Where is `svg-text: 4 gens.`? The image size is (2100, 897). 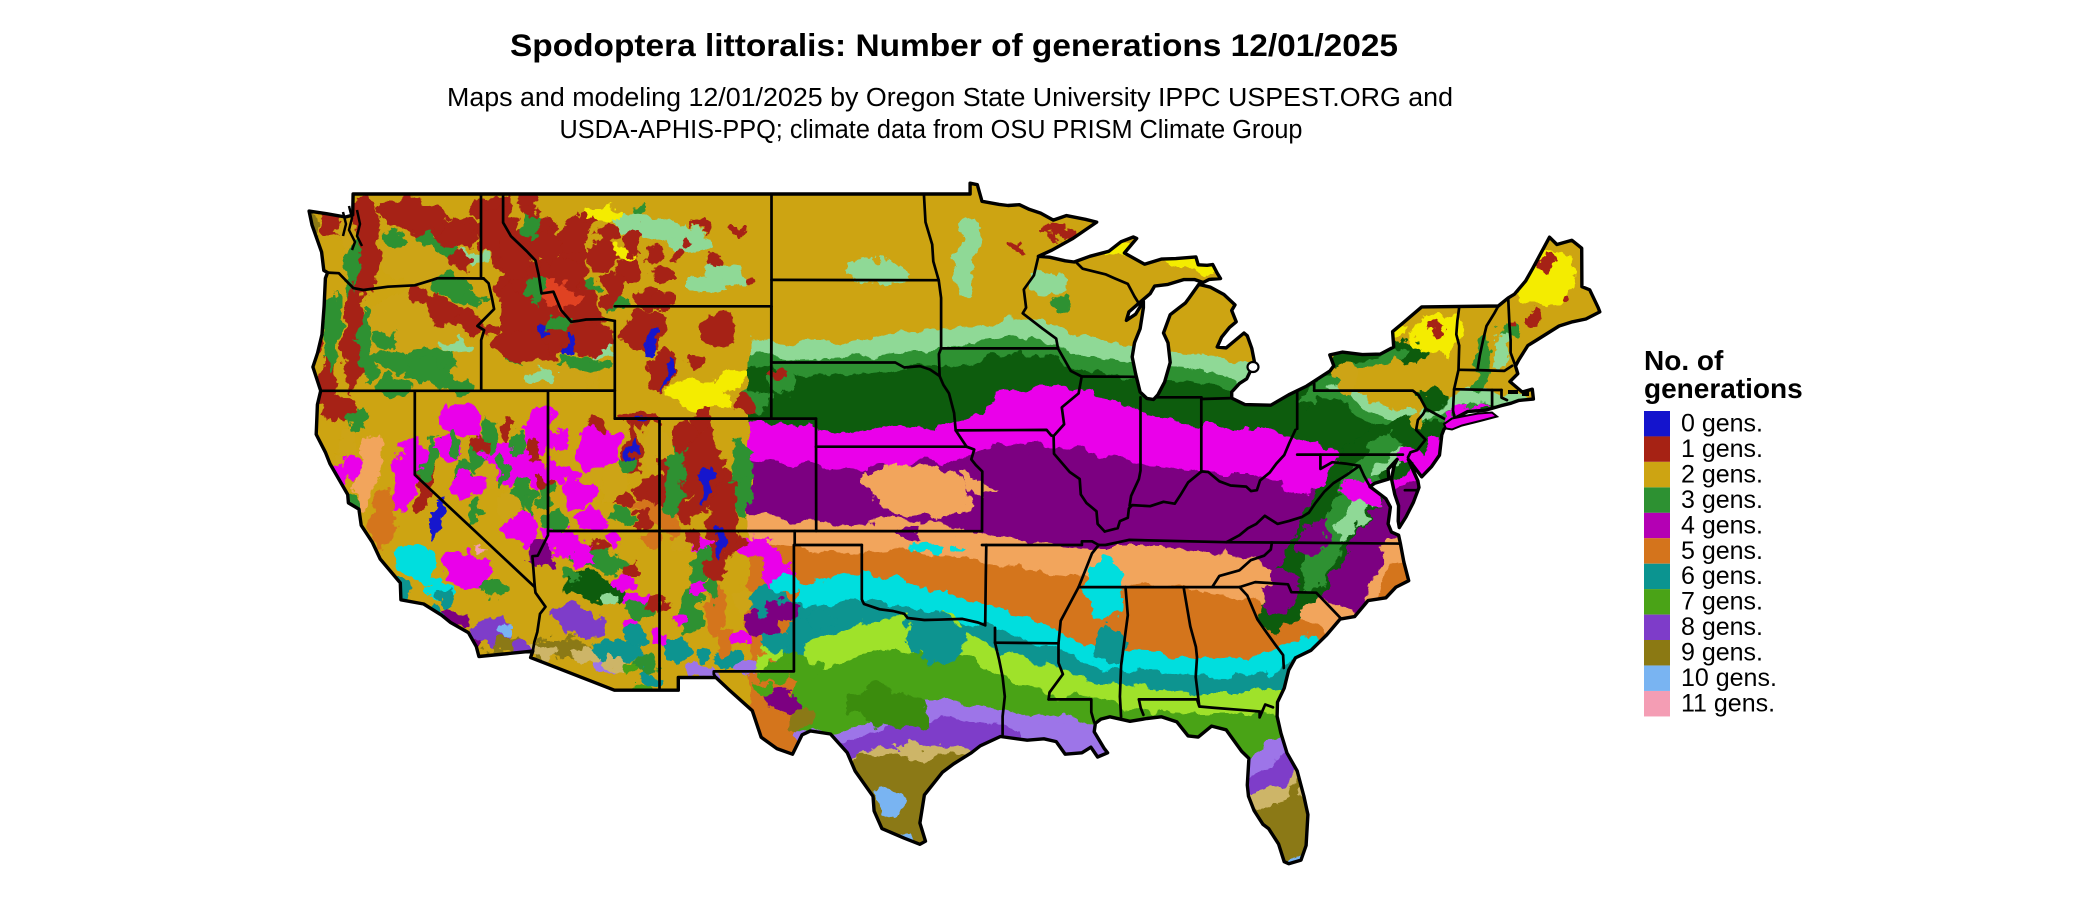
svg-text: 4 gens. is located at coordinates (1722, 525).